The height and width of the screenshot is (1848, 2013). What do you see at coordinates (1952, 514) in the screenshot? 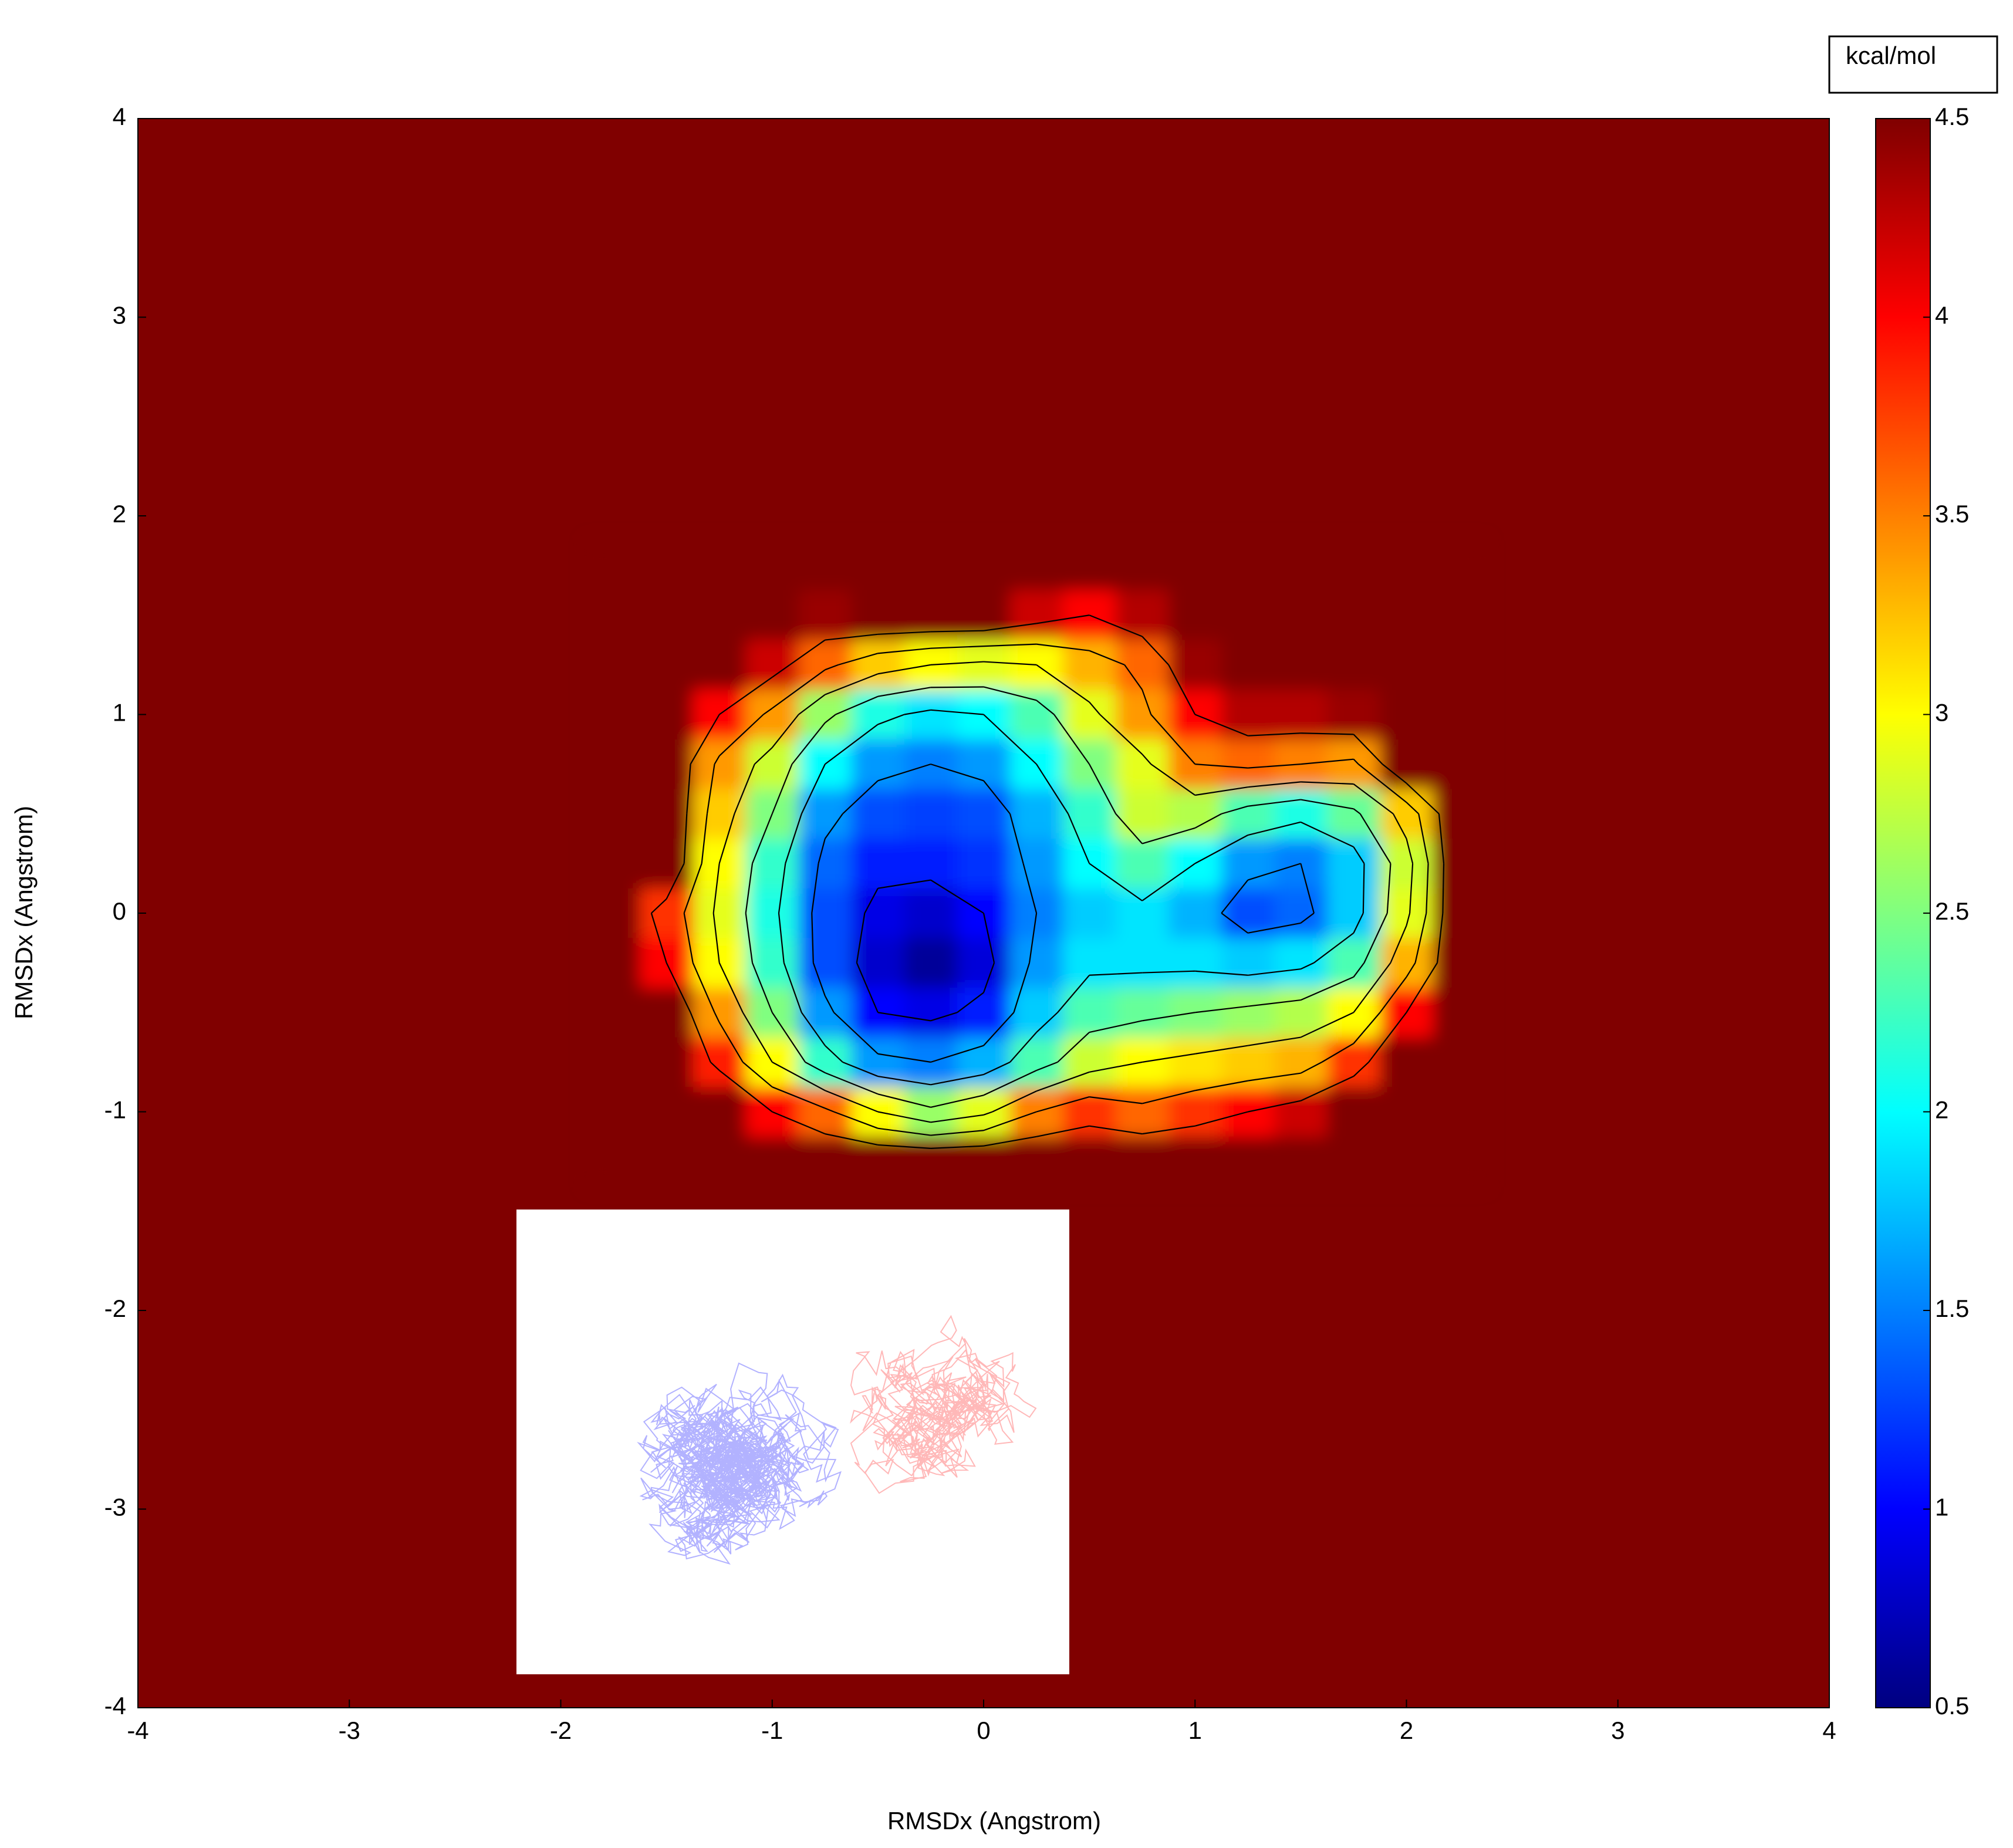
I see `colorbar-tick-label: 3.5` at bounding box center [1952, 514].